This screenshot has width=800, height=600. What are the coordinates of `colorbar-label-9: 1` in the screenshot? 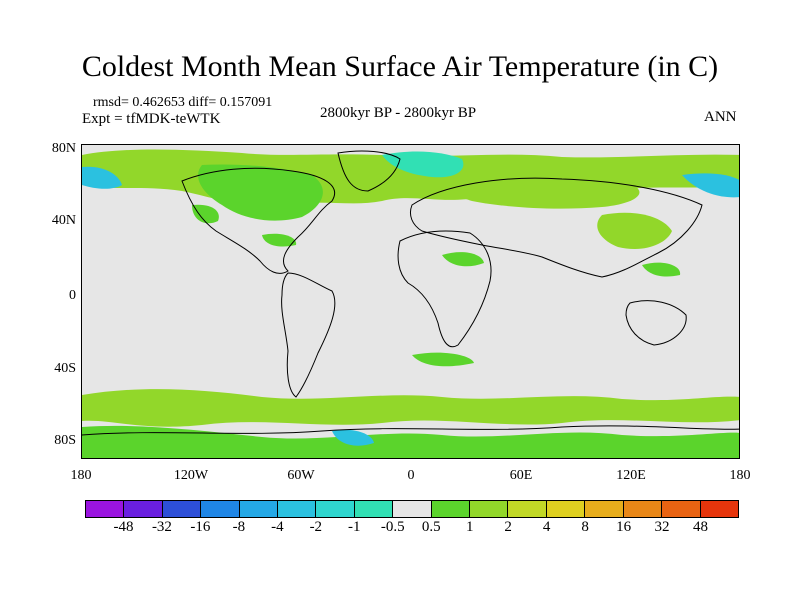 It's located at (469, 527).